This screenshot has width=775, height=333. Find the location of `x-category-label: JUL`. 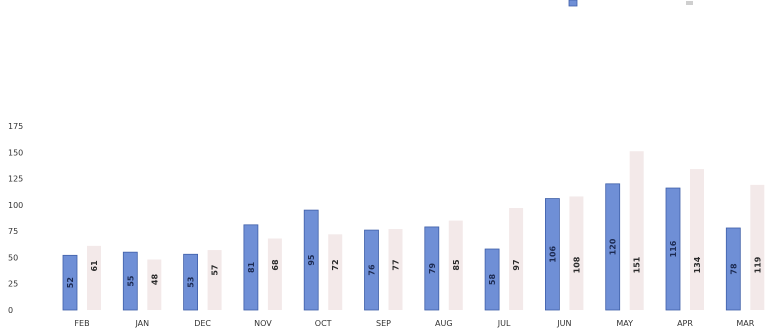

x-category-label: JUL is located at coordinates (504, 323).